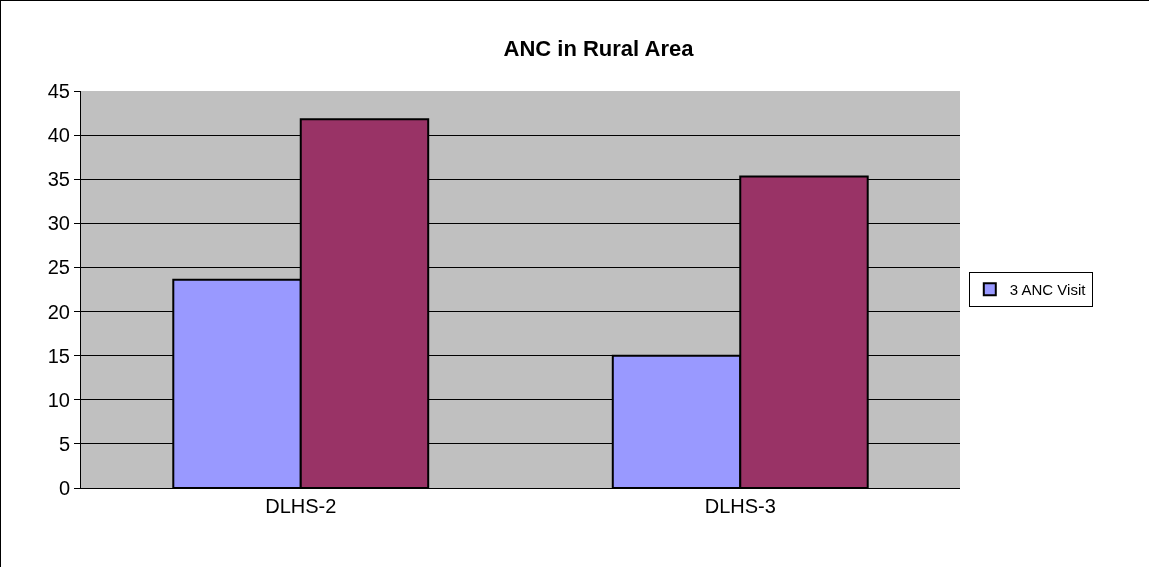  What do you see at coordinates (58, 399) in the screenshot?
I see `y-tick-label: 10` at bounding box center [58, 399].